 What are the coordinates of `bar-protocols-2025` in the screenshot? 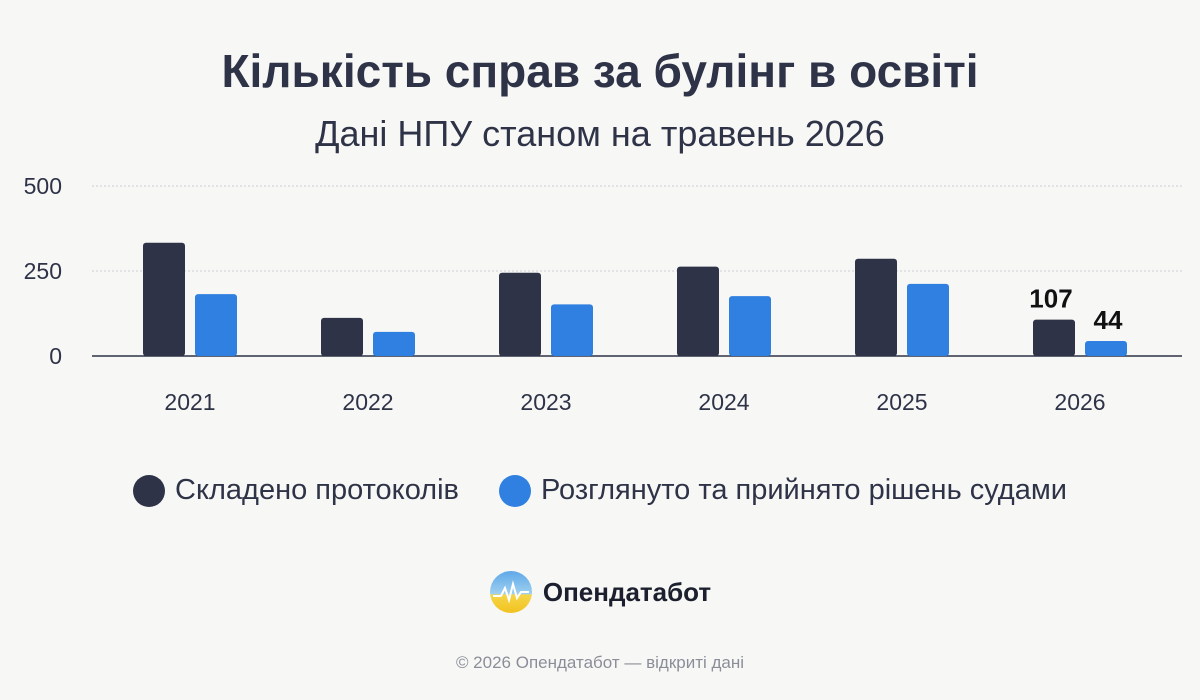 It's located at (876, 307).